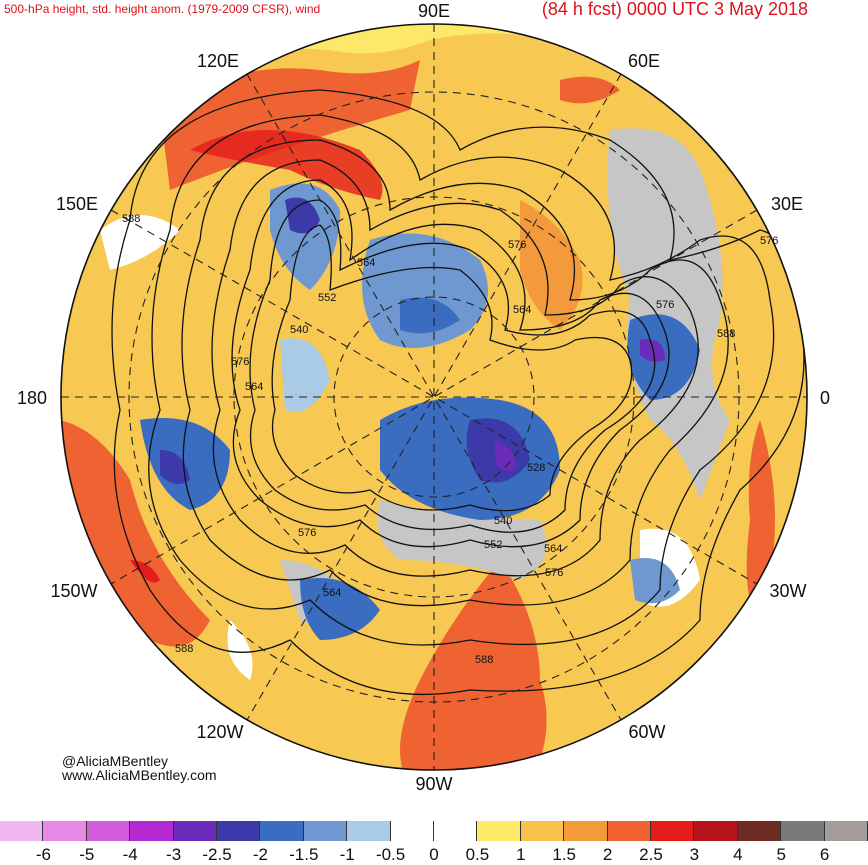 This screenshot has width=868, height=865. What do you see at coordinates (77, 204) in the screenshot?
I see `lon-label-150e: 150E` at bounding box center [77, 204].